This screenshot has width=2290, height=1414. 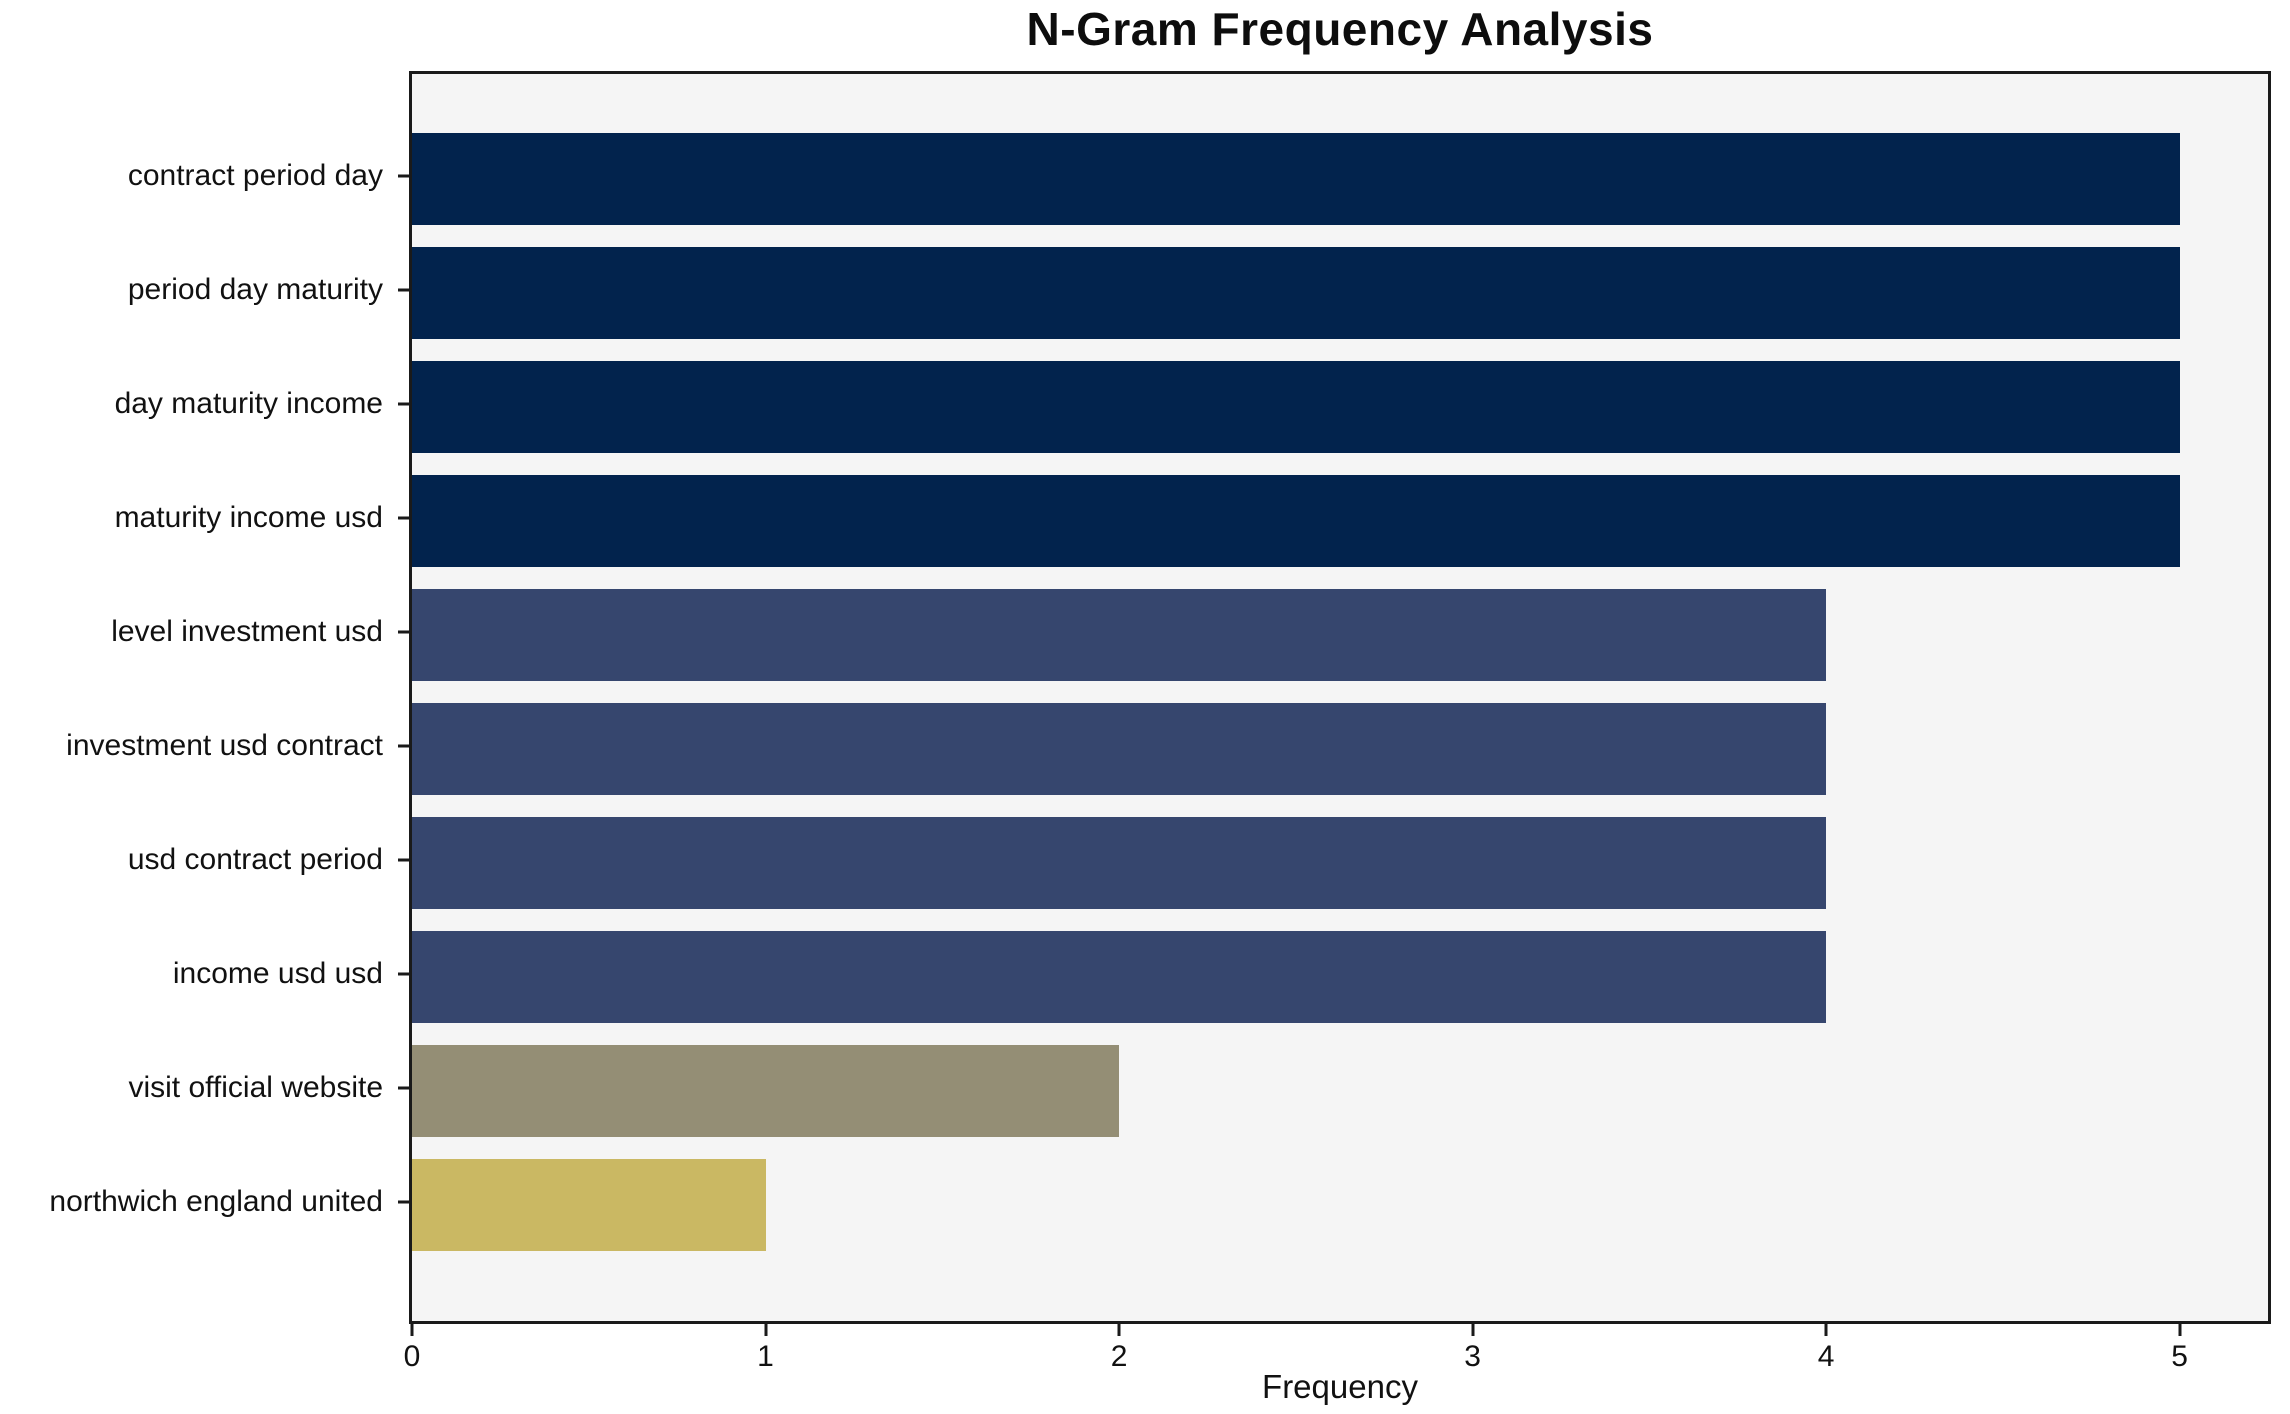 I want to click on y-tick-label: day maturity income, so click(x=248, y=403).